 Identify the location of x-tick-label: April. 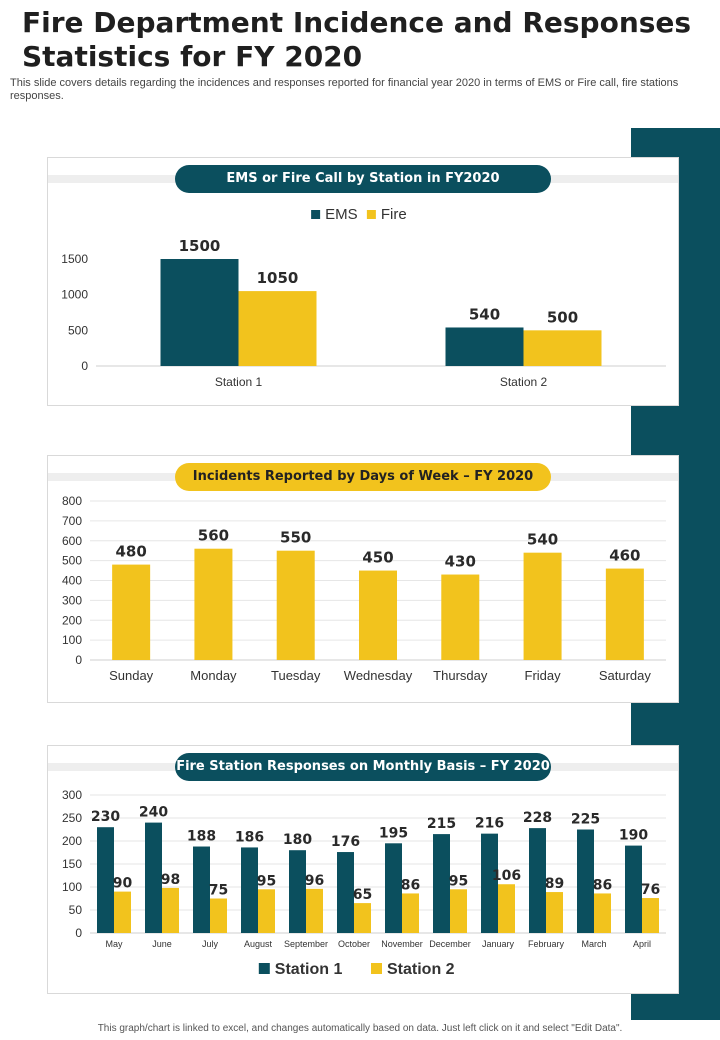
(642, 944).